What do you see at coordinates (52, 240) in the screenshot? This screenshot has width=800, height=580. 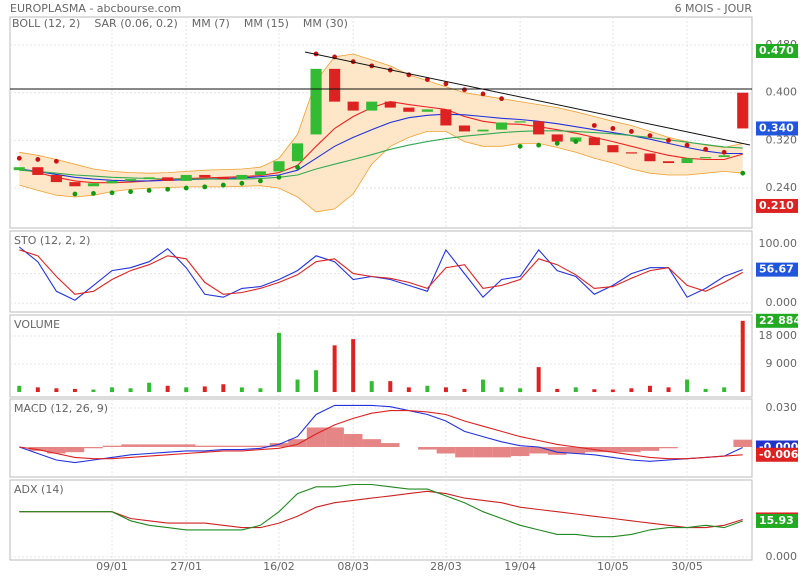 I see `panel-title: STO (12, 2, 2)` at bounding box center [52, 240].